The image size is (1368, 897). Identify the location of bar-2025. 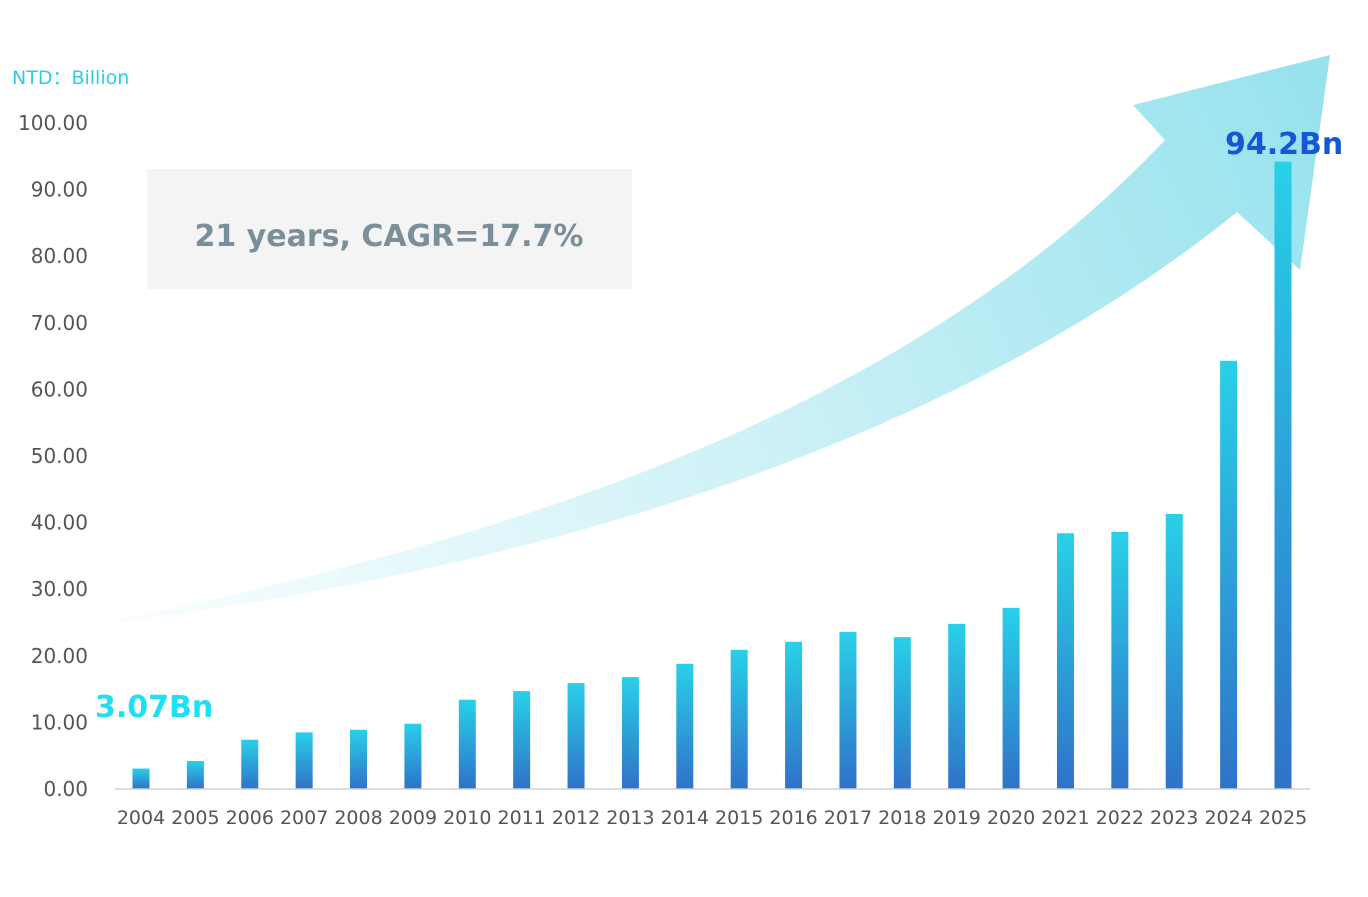
(1283, 475).